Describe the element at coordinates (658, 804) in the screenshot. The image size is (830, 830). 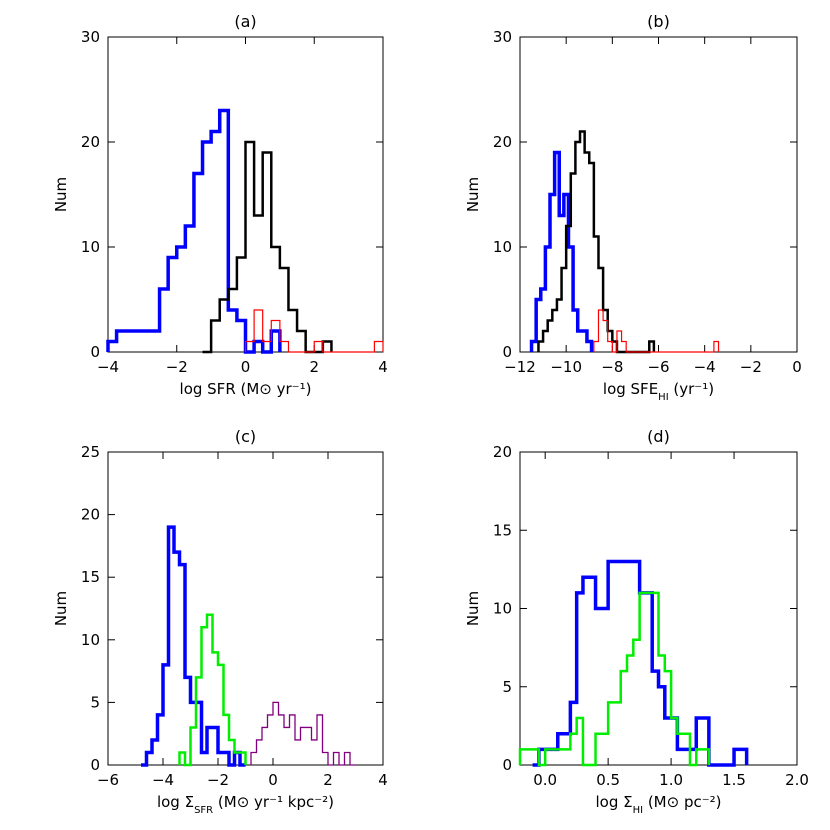
I see `panel-d-xlabel: log ΣHI (M⊙ pc⁻²)` at that location.